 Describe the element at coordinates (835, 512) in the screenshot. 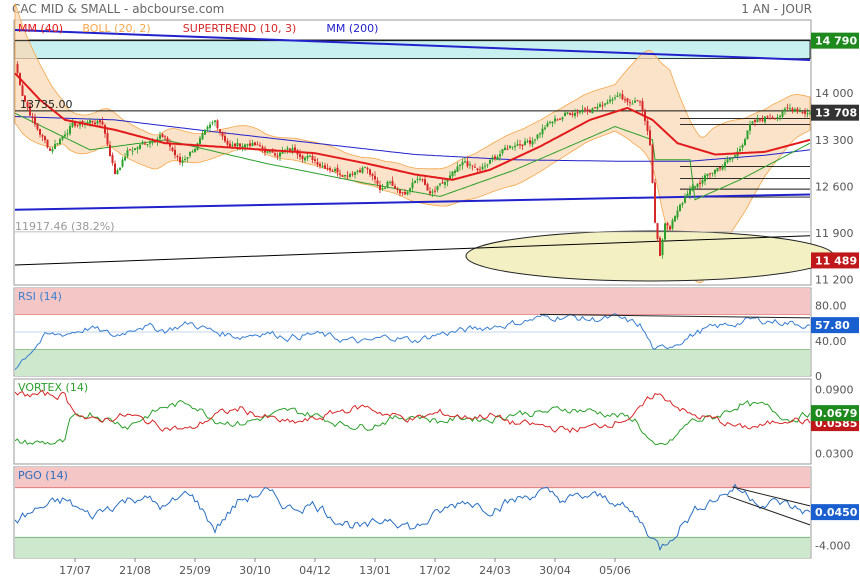

I see `pgo-badge-group: 0.0450` at that location.